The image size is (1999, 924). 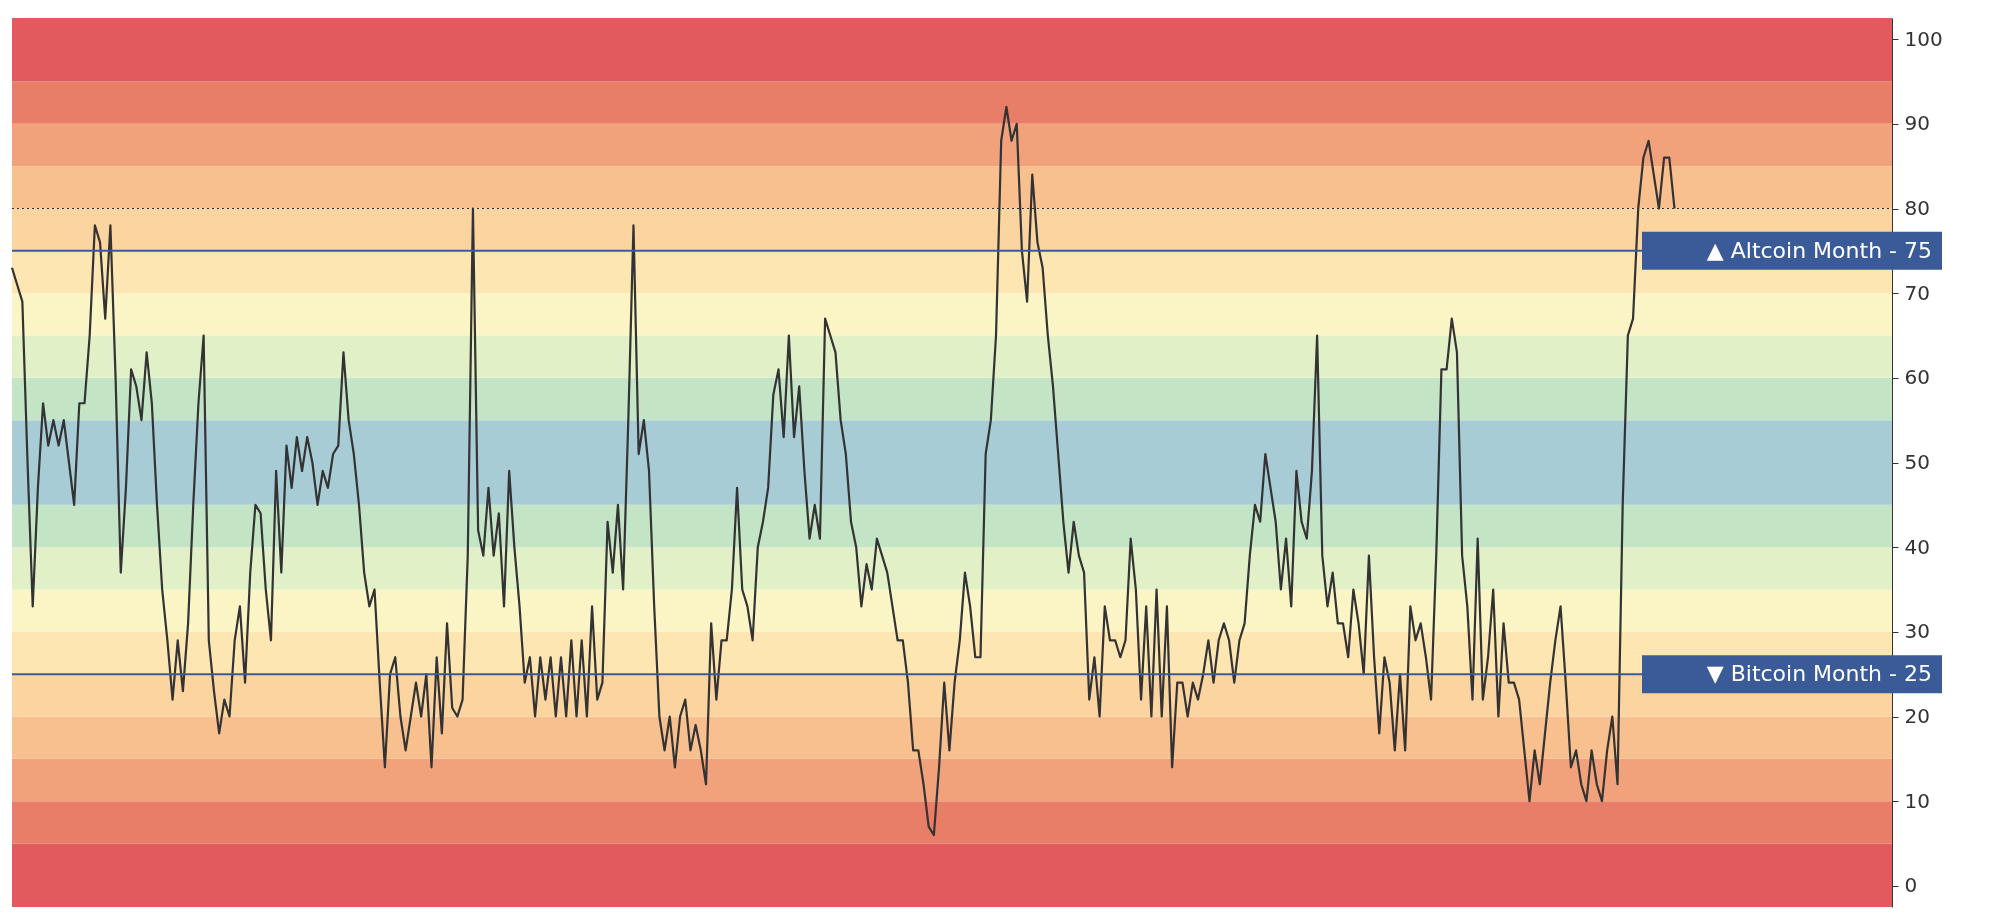 I want to click on y-tick-label: 50, so click(x=1917, y=462).